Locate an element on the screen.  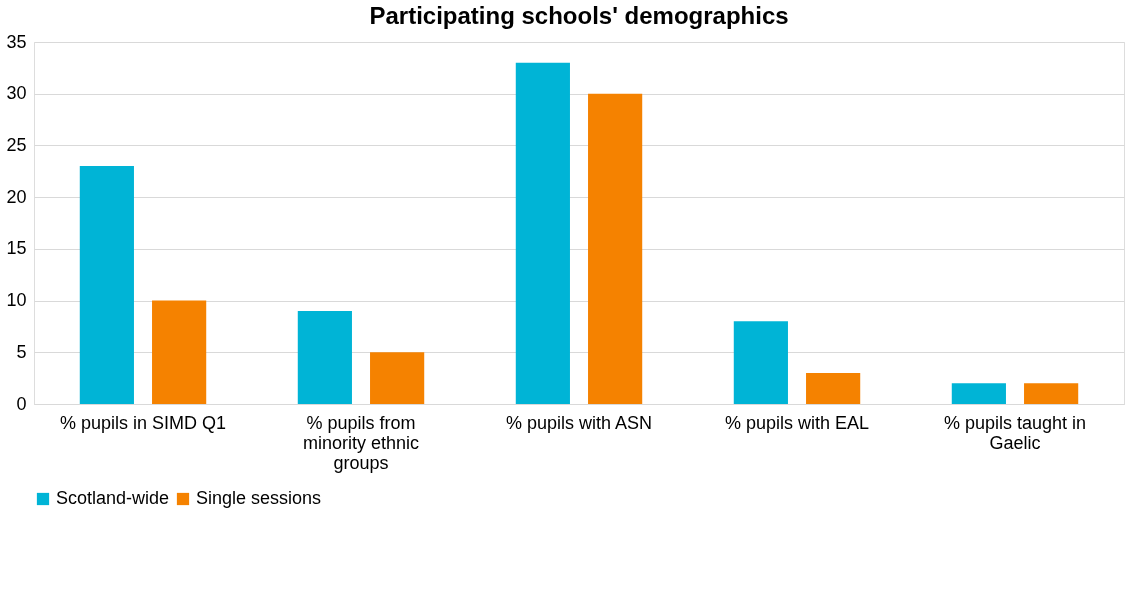
y-tick-label: 25 is located at coordinates (16, 144).